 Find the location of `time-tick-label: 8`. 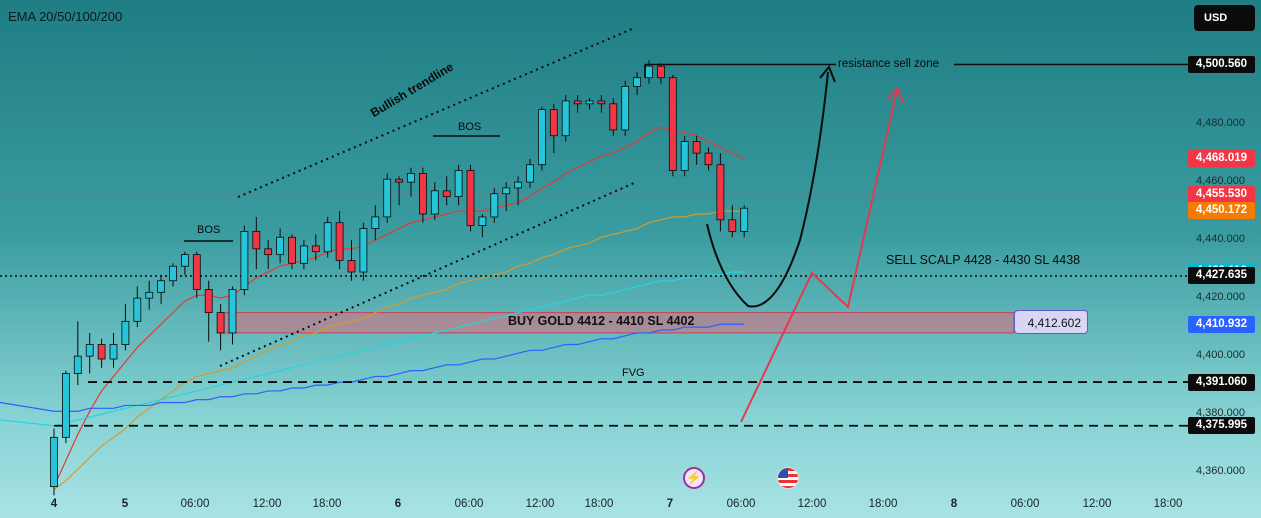

time-tick-label: 8 is located at coordinates (954, 504).